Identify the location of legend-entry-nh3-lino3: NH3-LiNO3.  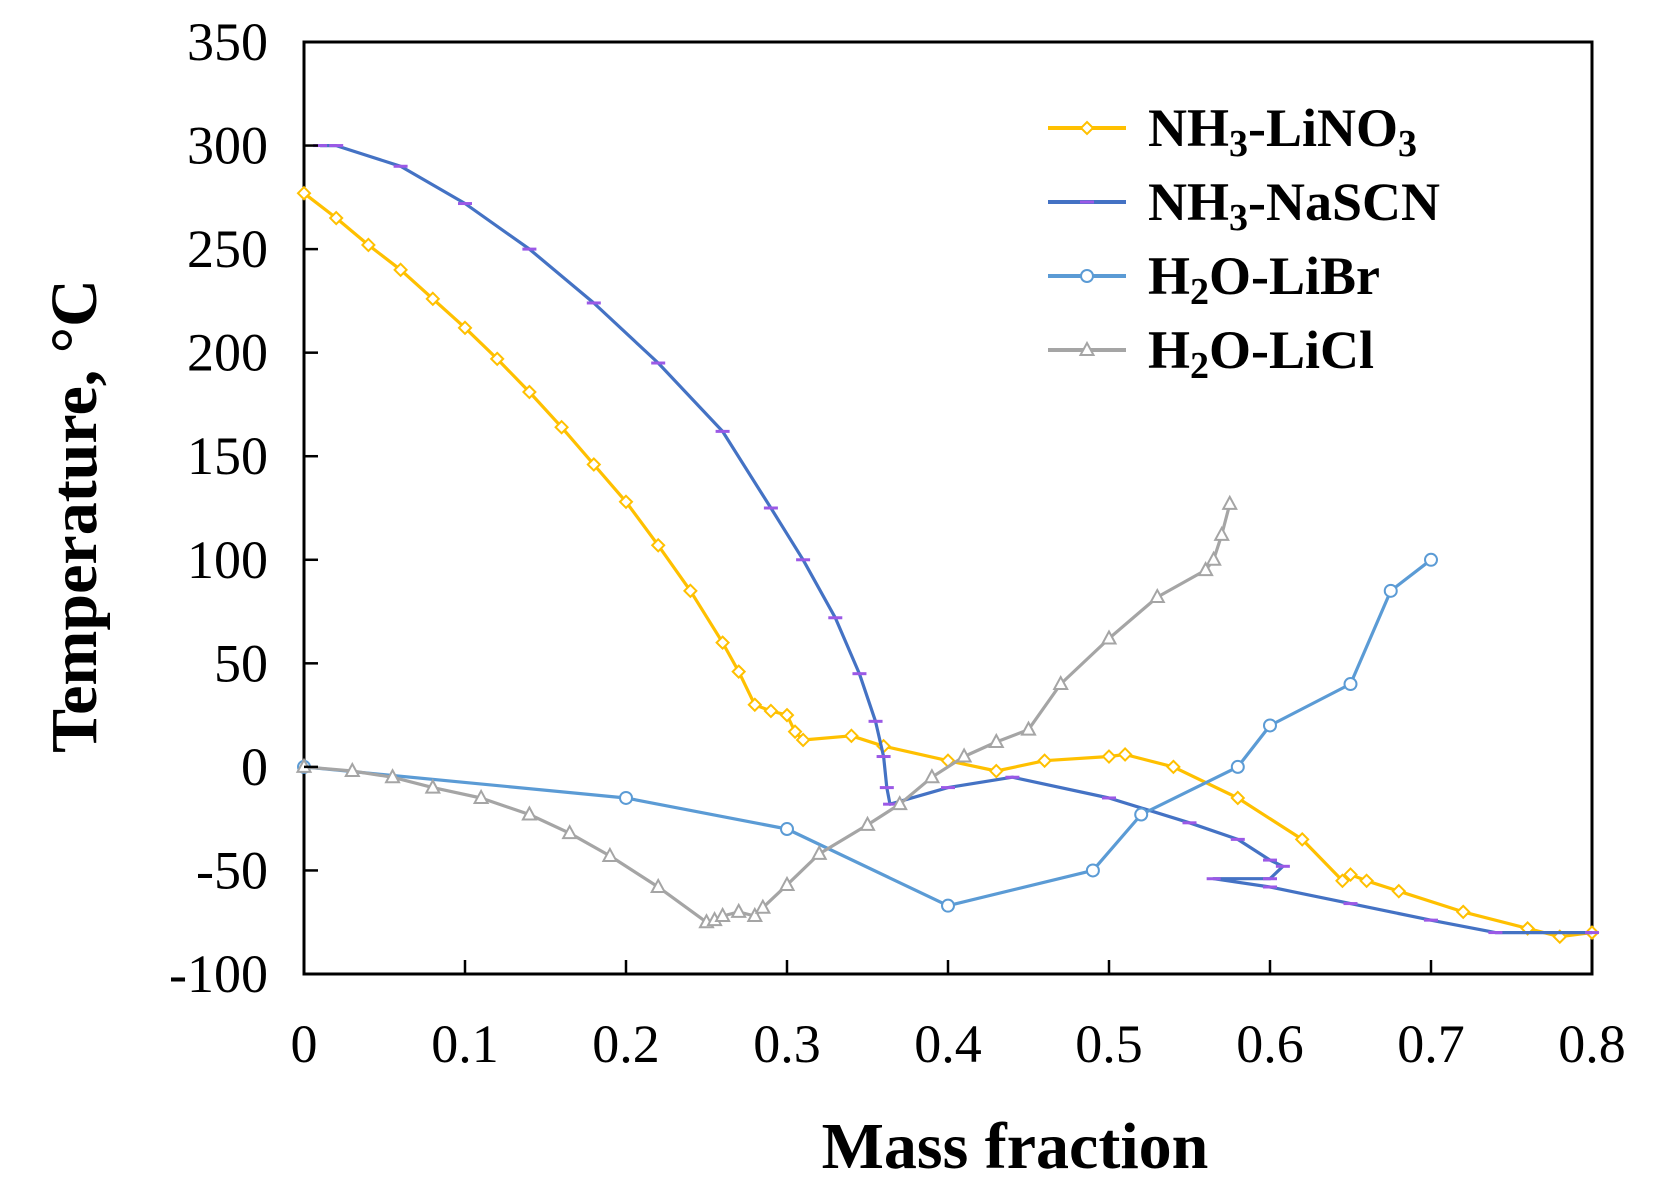
(1232, 131).